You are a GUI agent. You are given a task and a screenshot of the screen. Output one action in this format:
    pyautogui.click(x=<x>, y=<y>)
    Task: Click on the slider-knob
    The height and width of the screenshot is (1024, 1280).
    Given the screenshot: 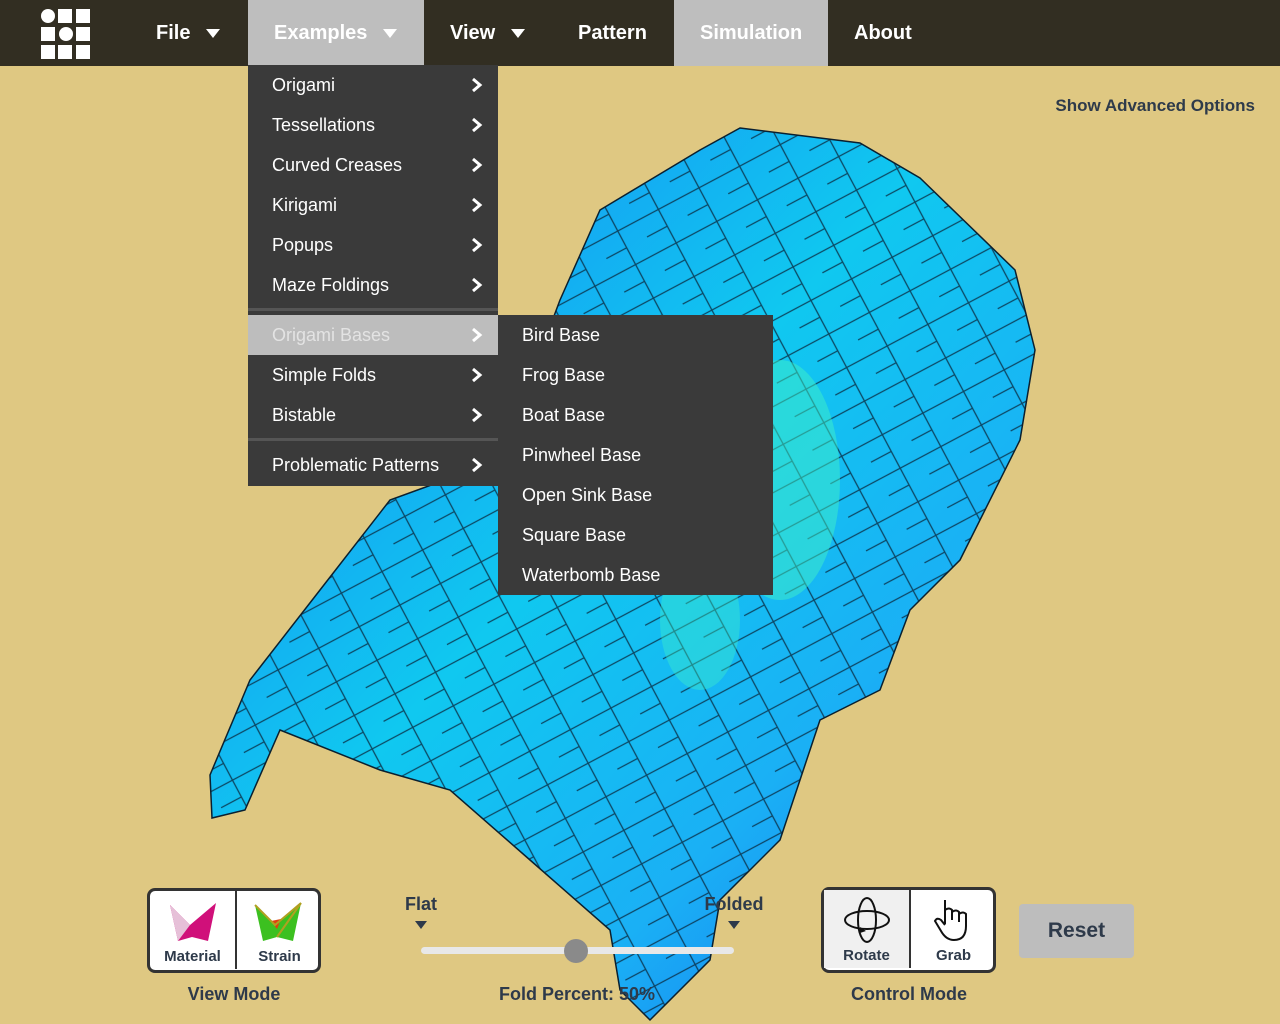 What is the action you would take?
    pyautogui.click(x=576, y=951)
    